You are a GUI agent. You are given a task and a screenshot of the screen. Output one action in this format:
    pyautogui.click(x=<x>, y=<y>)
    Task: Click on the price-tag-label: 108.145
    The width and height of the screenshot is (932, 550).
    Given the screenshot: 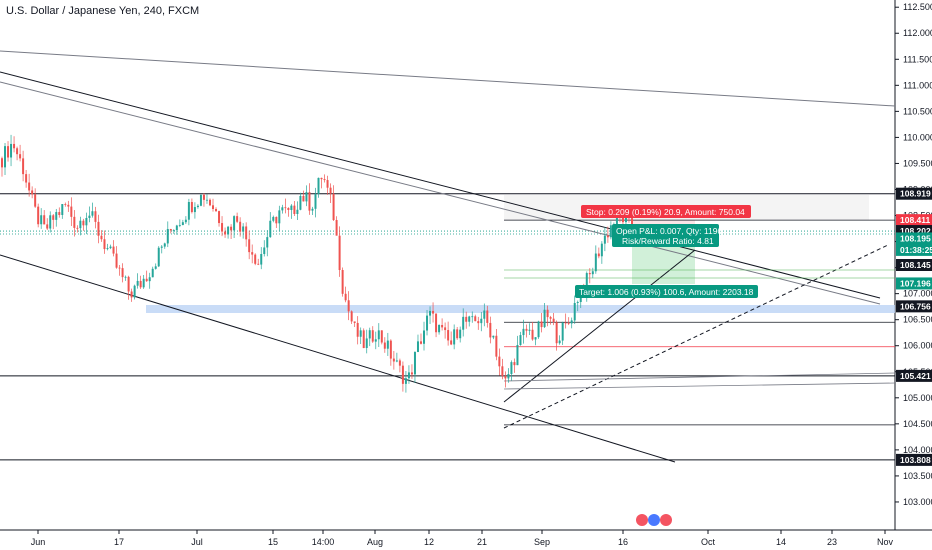 What is the action you would take?
    pyautogui.click(x=915, y=265)
    